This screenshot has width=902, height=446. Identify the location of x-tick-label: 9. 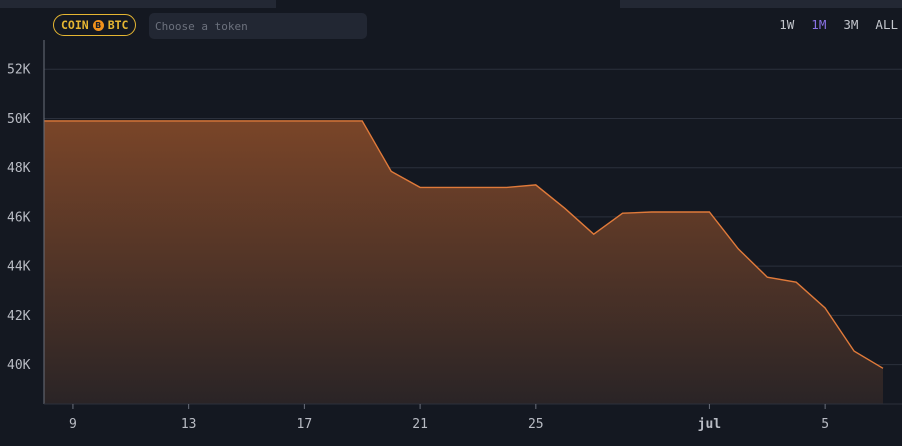
(73, 424).